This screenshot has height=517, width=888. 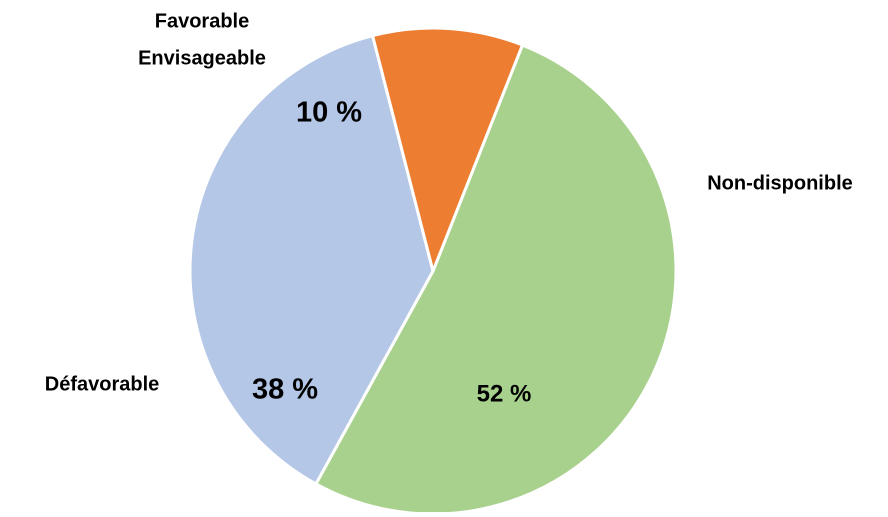 What do you see at coordinates (447, 149) in the screenshot?
I see `pie-slice-favorable-envisageable` at bounding box center [447, 149].